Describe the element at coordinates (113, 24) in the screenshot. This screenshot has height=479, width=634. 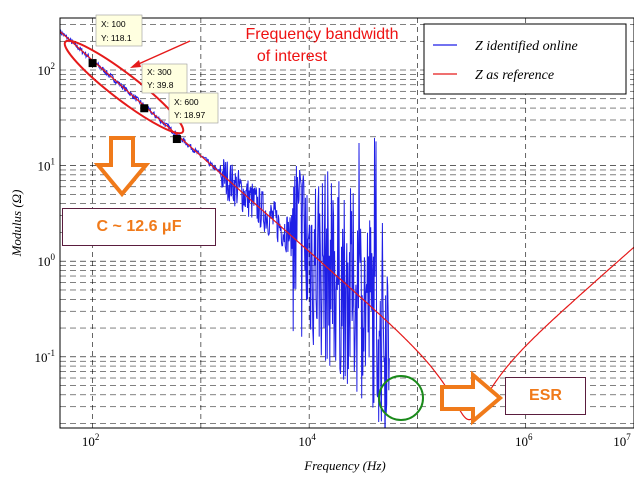
I see `datatip-1-x: X: 100` at that location.